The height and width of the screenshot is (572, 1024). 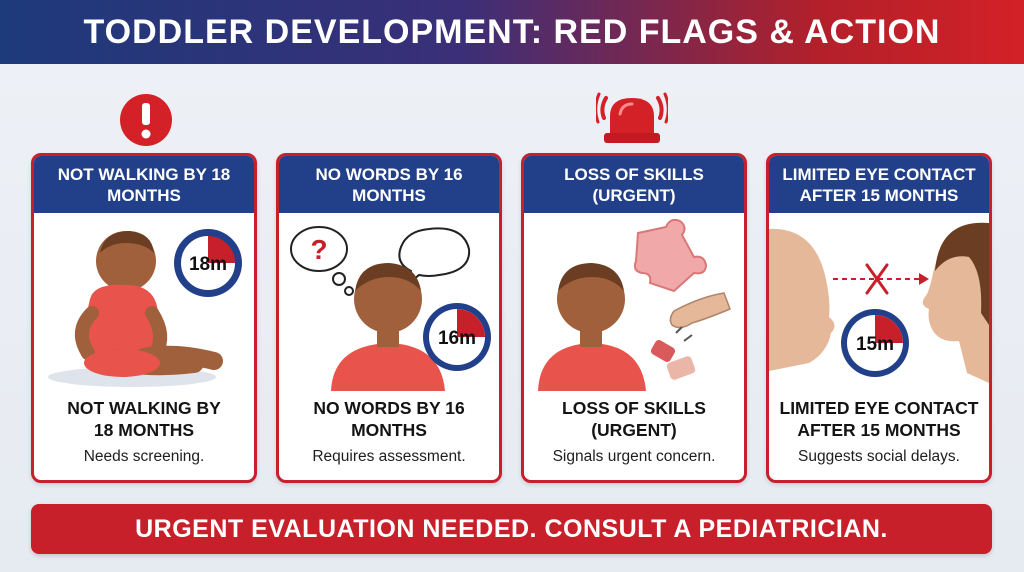 I want to click on alarm-bell-icon, so click(x=632, y=117).